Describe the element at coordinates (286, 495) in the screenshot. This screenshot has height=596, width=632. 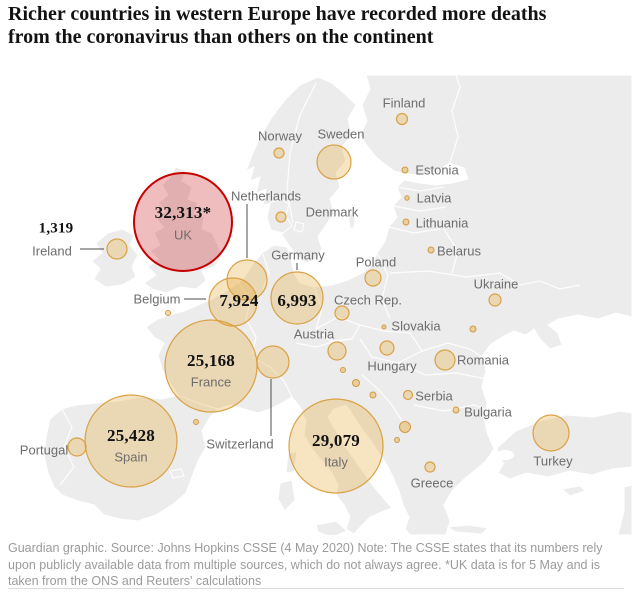
I see `island-sardinia` at that location.